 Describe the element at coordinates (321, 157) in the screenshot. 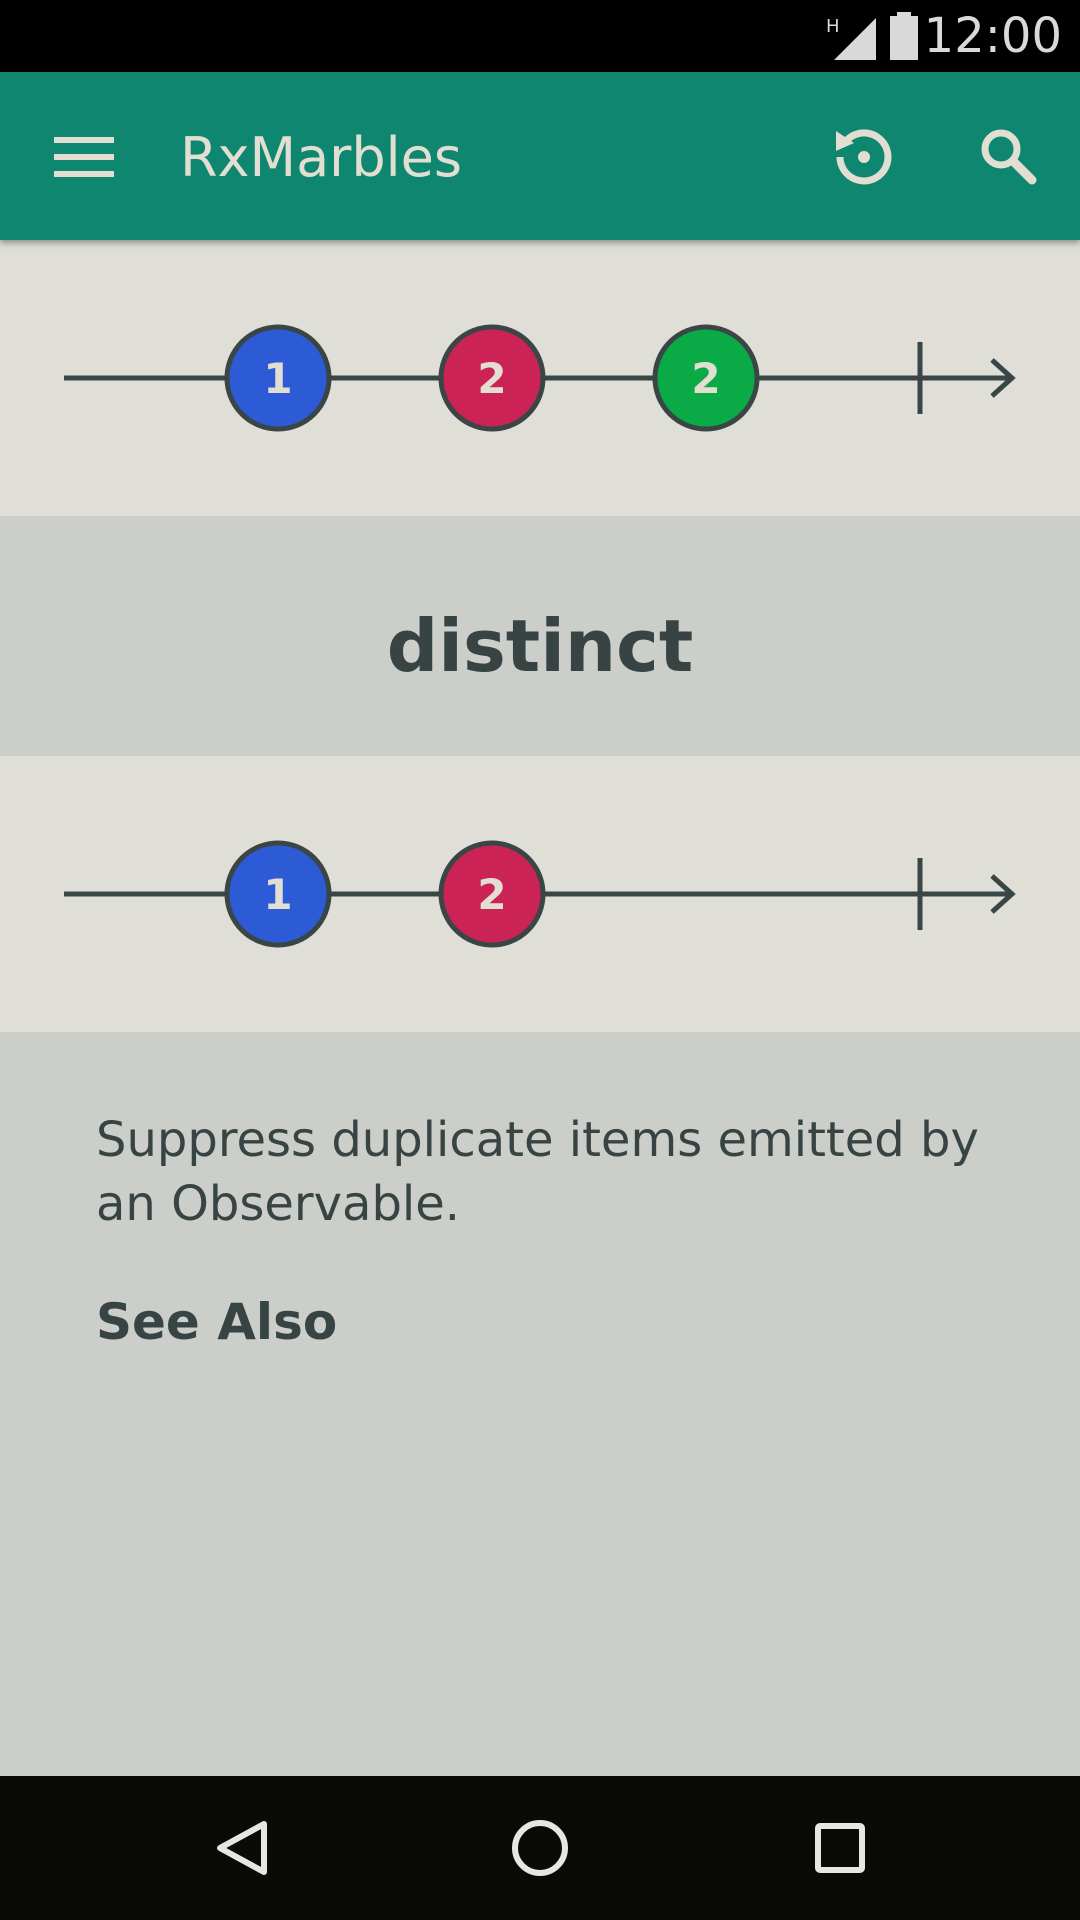

I see `app-title: RxMarbles` at that location.